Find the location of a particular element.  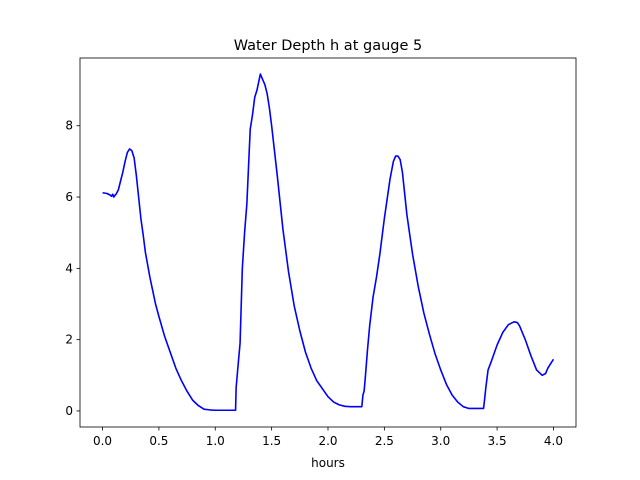

y-tick-label: 8 is located at coordinates (69, 126).